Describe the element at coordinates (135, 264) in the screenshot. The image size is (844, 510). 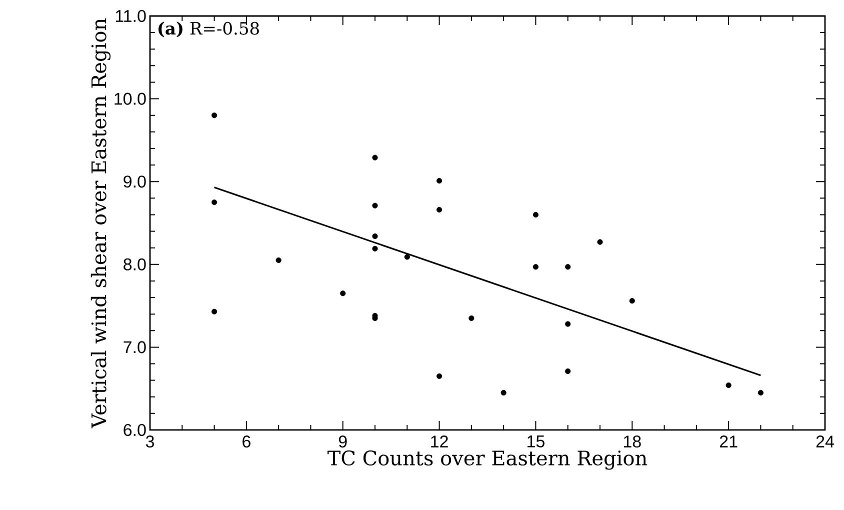
I see `y-tick-label: 8.0` at that location.